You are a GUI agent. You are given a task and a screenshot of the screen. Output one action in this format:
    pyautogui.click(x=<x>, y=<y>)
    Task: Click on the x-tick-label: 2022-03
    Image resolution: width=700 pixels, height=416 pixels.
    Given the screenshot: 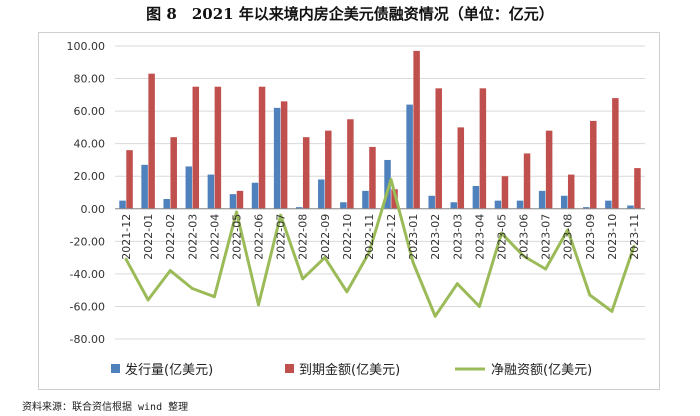 What is the action you would take?
    pyautogui.click(x=192, y=237)
    